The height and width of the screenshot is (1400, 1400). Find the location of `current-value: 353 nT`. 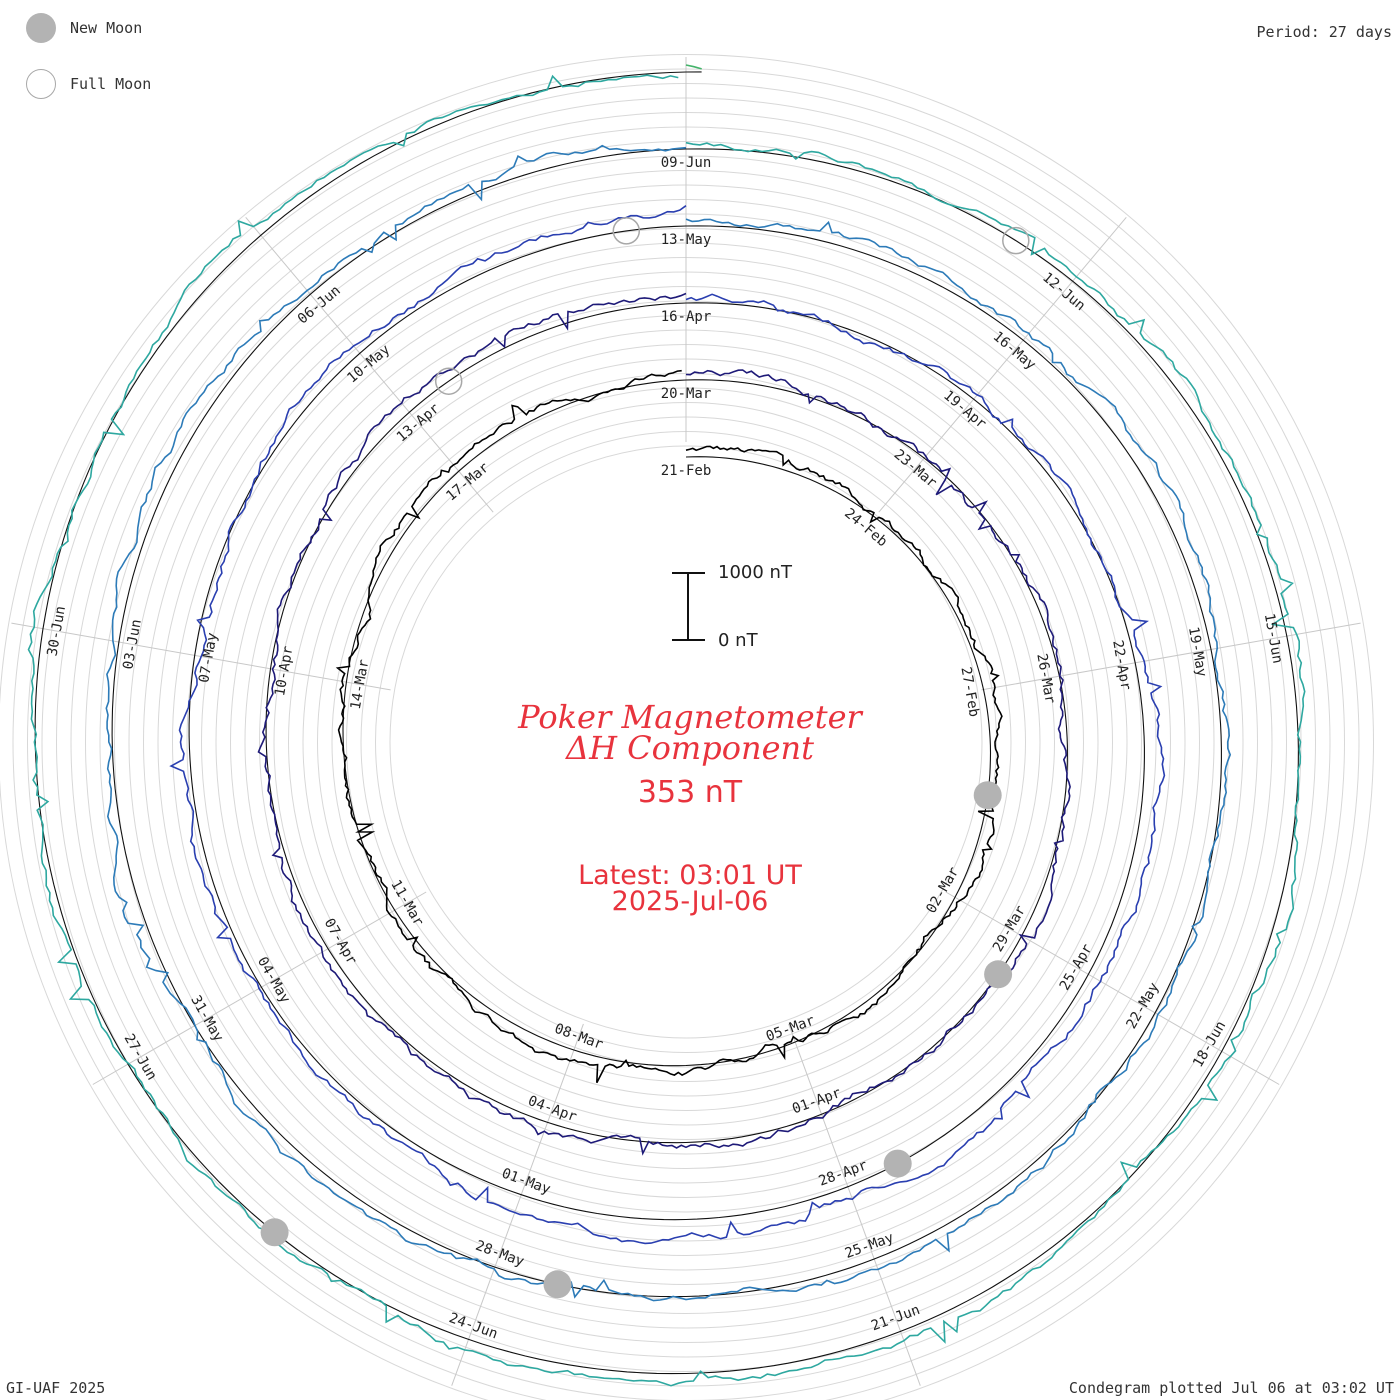

current-value: 353 nT is located at coordinates (690, 792).